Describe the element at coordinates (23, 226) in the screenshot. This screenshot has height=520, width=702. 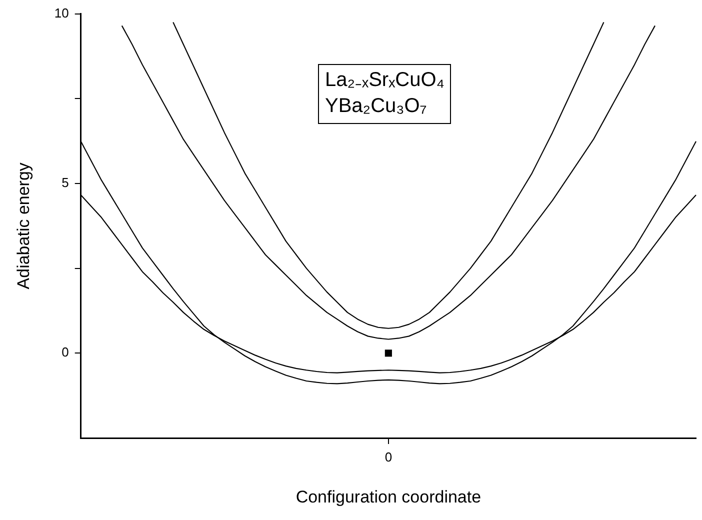
I see `y-axis-title: Adiabatic energy` at that location.